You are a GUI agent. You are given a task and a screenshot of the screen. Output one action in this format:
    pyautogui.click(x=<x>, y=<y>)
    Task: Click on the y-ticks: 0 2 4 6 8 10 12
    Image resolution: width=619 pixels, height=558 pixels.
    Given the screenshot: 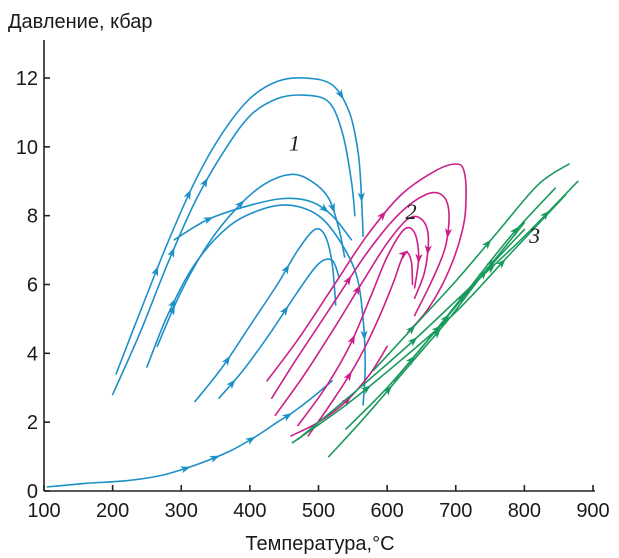 What is the action you would take?
    pyautogui.click(x=33, y=285)
    